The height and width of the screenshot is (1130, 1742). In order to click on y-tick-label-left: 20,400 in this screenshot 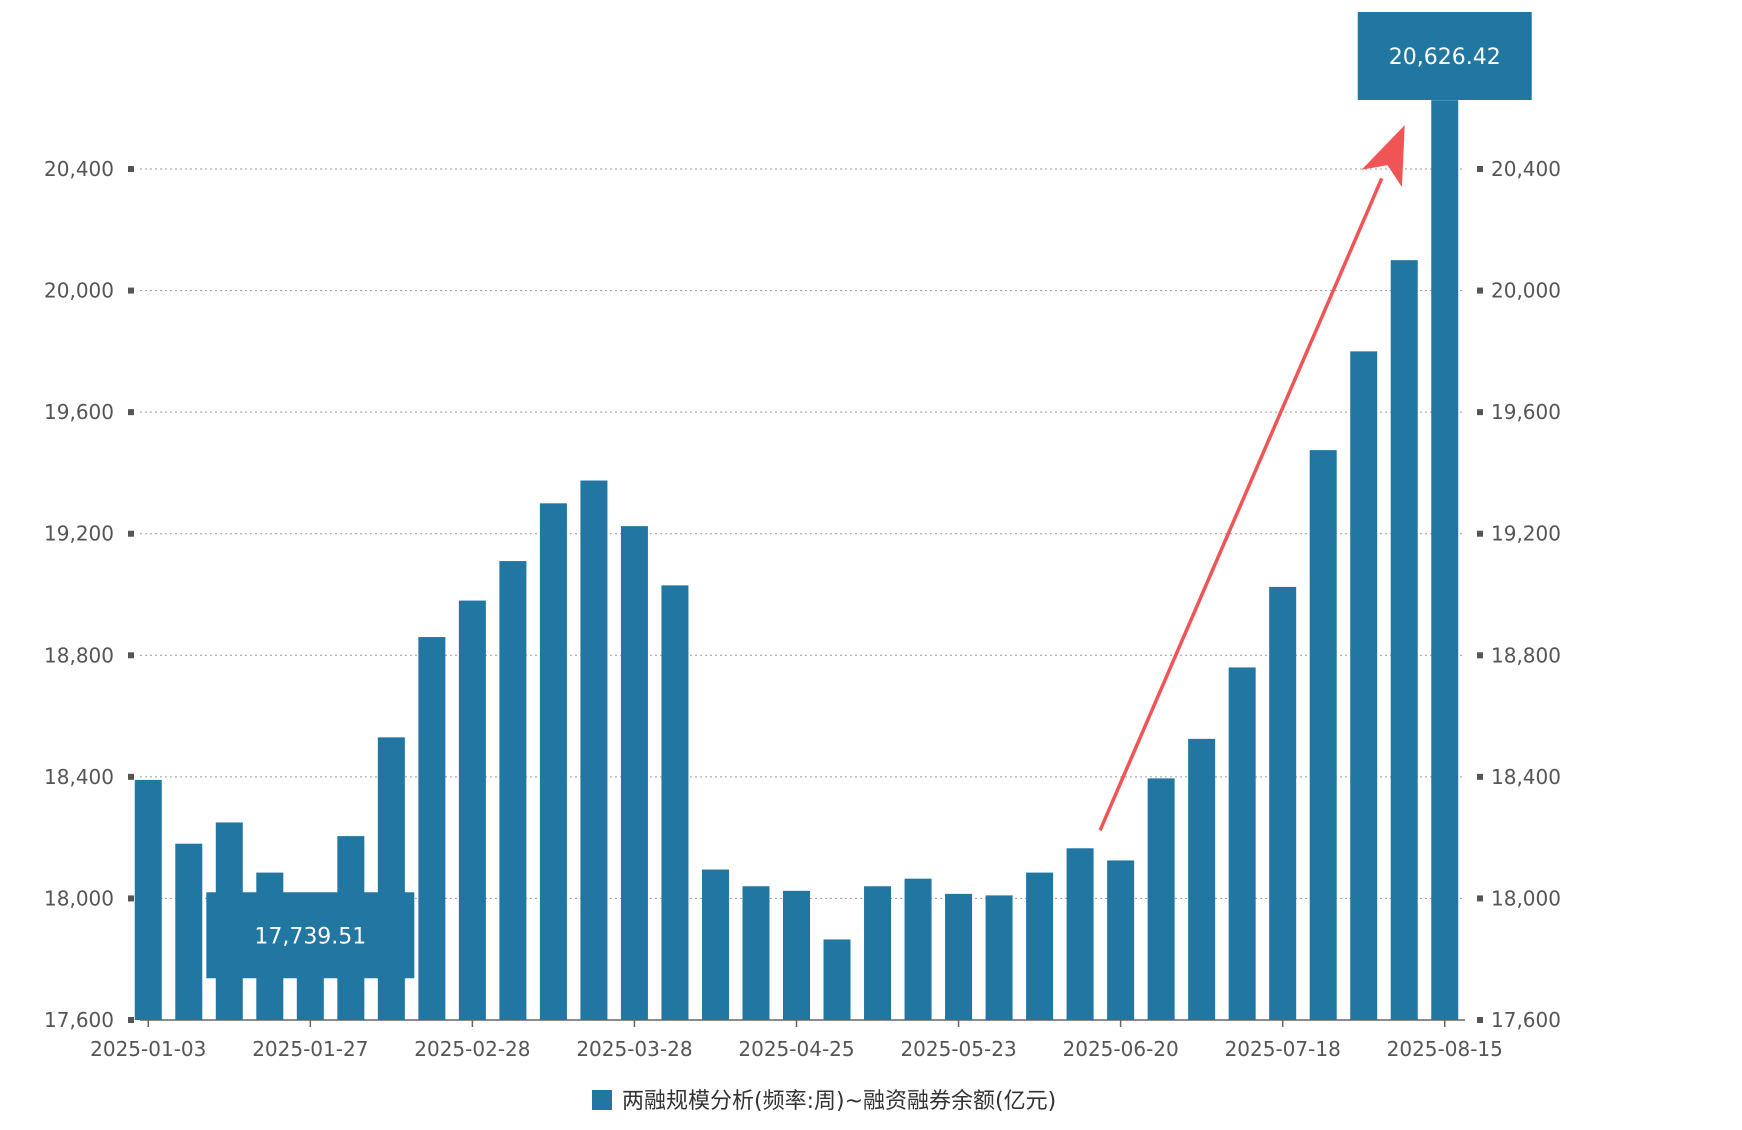, I will do `click(79, 169)`.